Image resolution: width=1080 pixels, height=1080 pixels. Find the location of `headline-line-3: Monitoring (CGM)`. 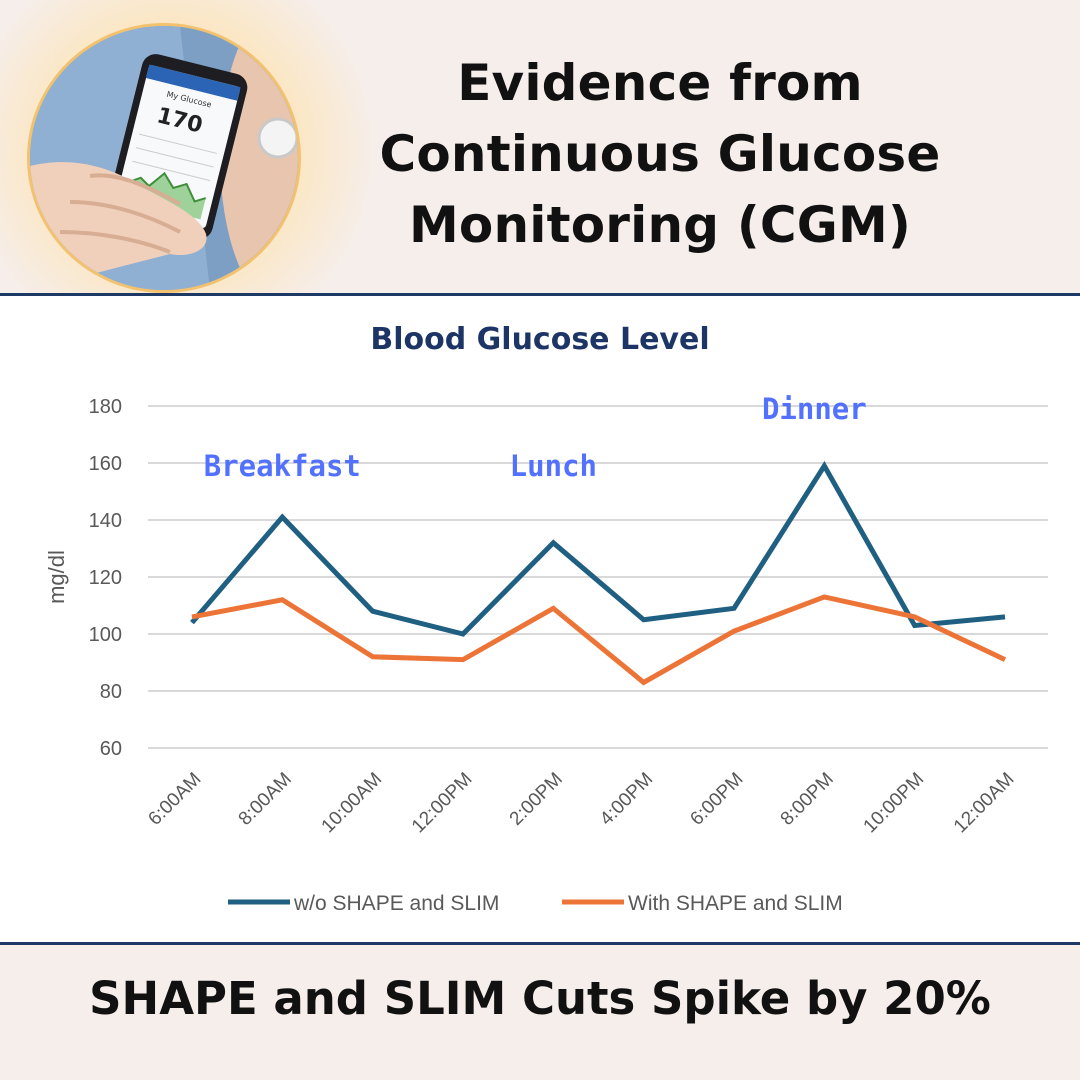

headline-line-3: Monitoring (CGM) is located at coordinates (660, 225).